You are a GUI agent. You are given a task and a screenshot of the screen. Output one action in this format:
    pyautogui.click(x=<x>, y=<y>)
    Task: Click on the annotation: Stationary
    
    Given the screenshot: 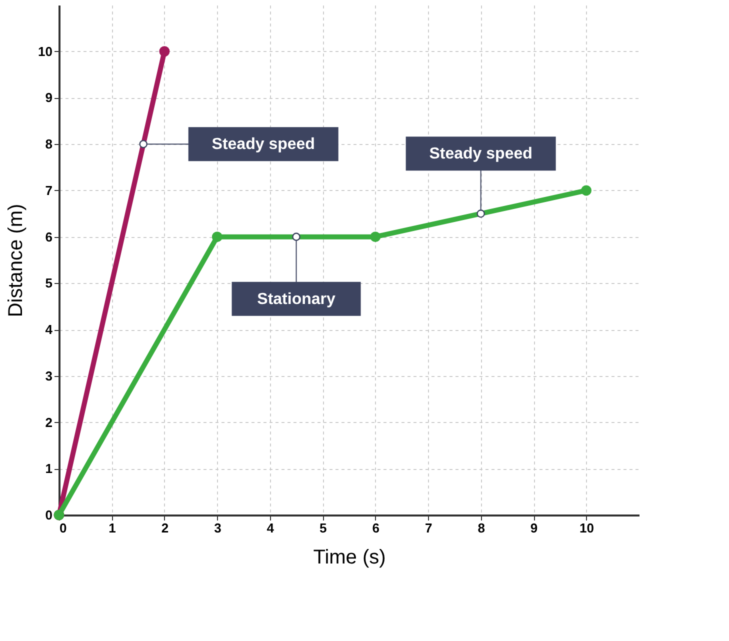 What is the action you would take?
    pyautogui.click(x=296, y=299)
    